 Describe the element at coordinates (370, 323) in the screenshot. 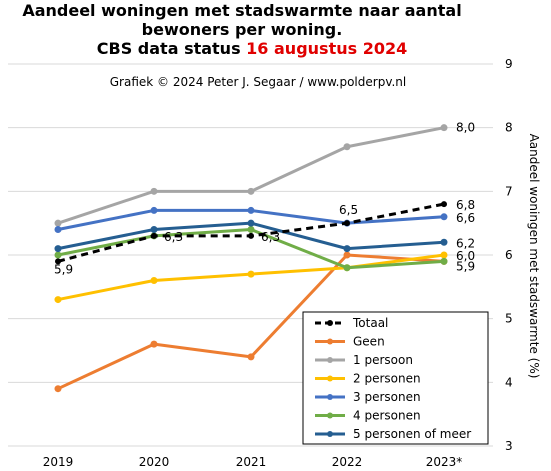

I see `legend-label: Totaal` at that location.